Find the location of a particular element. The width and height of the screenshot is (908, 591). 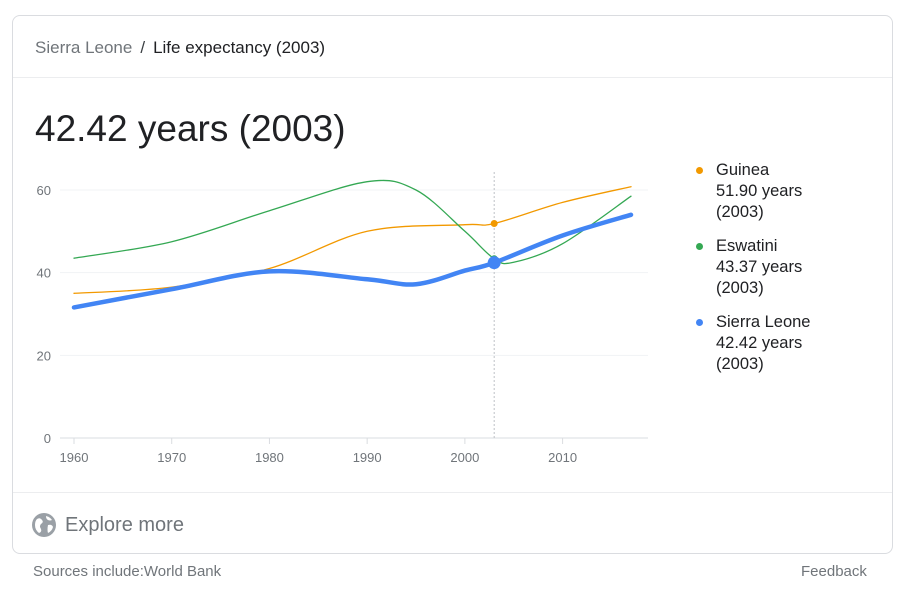

breadcrumb: Sierra Leone / Life expectancy (2003) is located at coordinates (180, 48).